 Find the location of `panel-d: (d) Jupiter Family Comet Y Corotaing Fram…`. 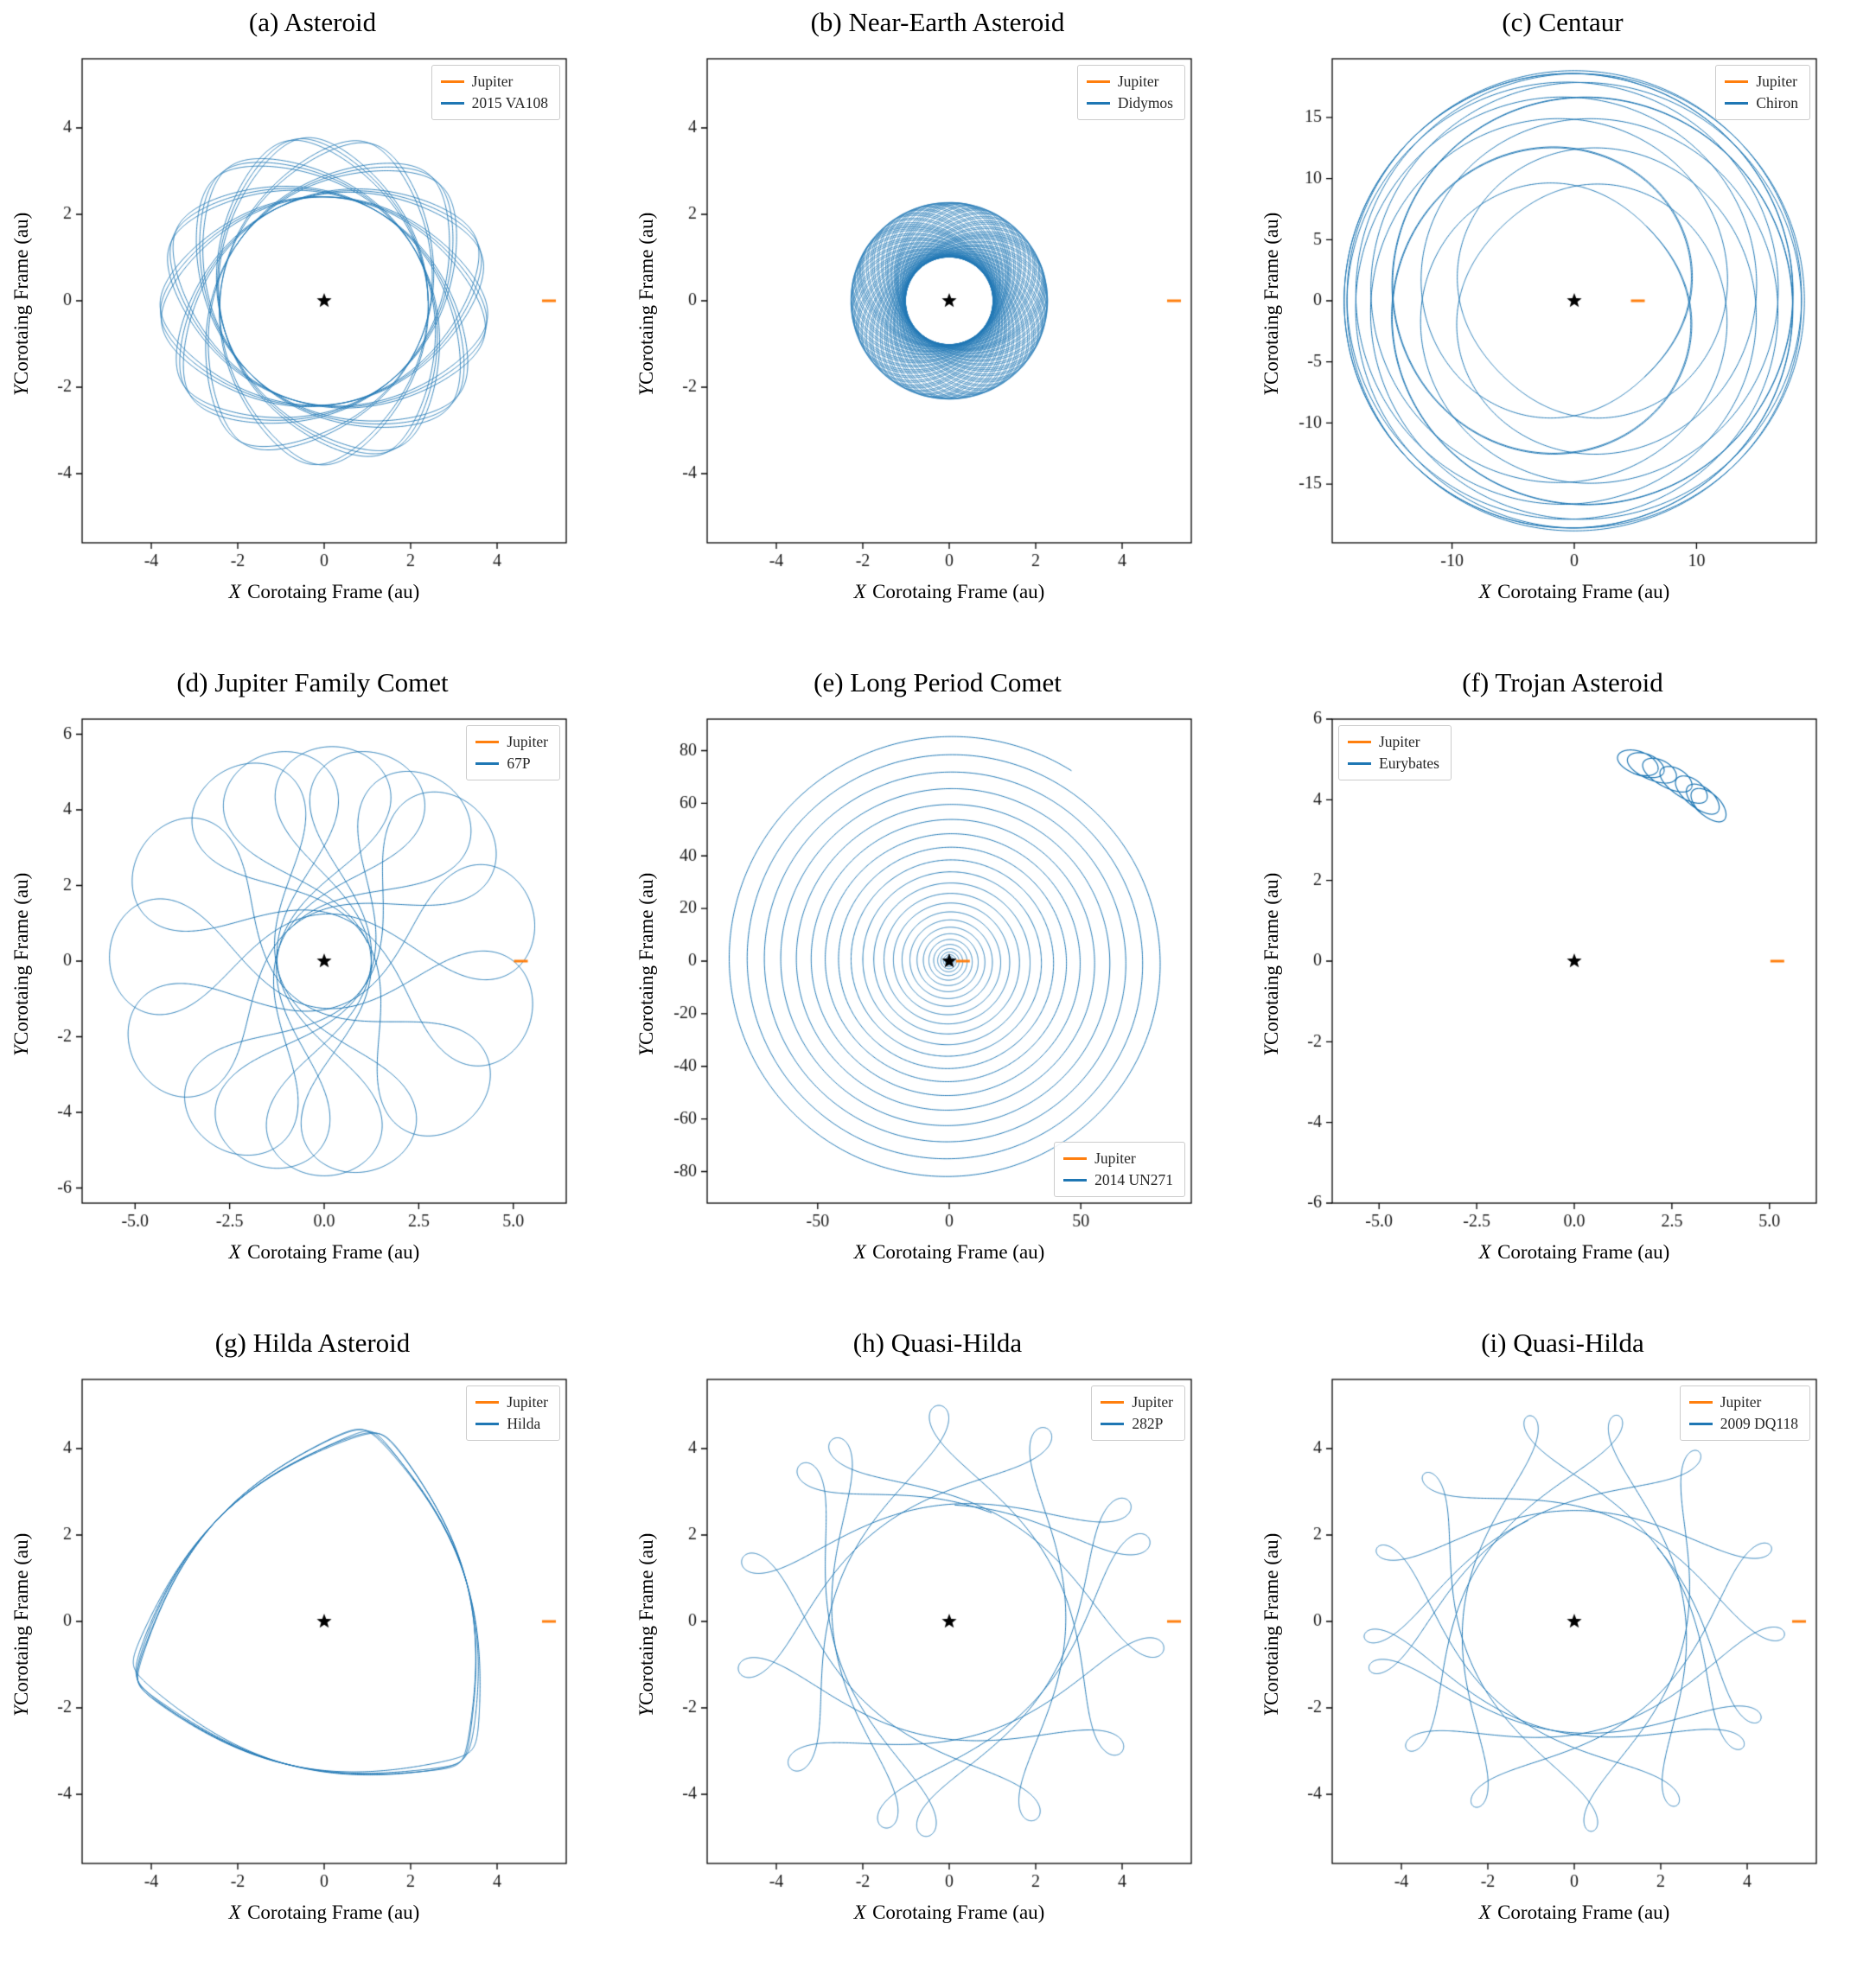

panel-d: (d) Jupiter Family Comet Y Corotaing Fram… is located at coordinates (312, 990).